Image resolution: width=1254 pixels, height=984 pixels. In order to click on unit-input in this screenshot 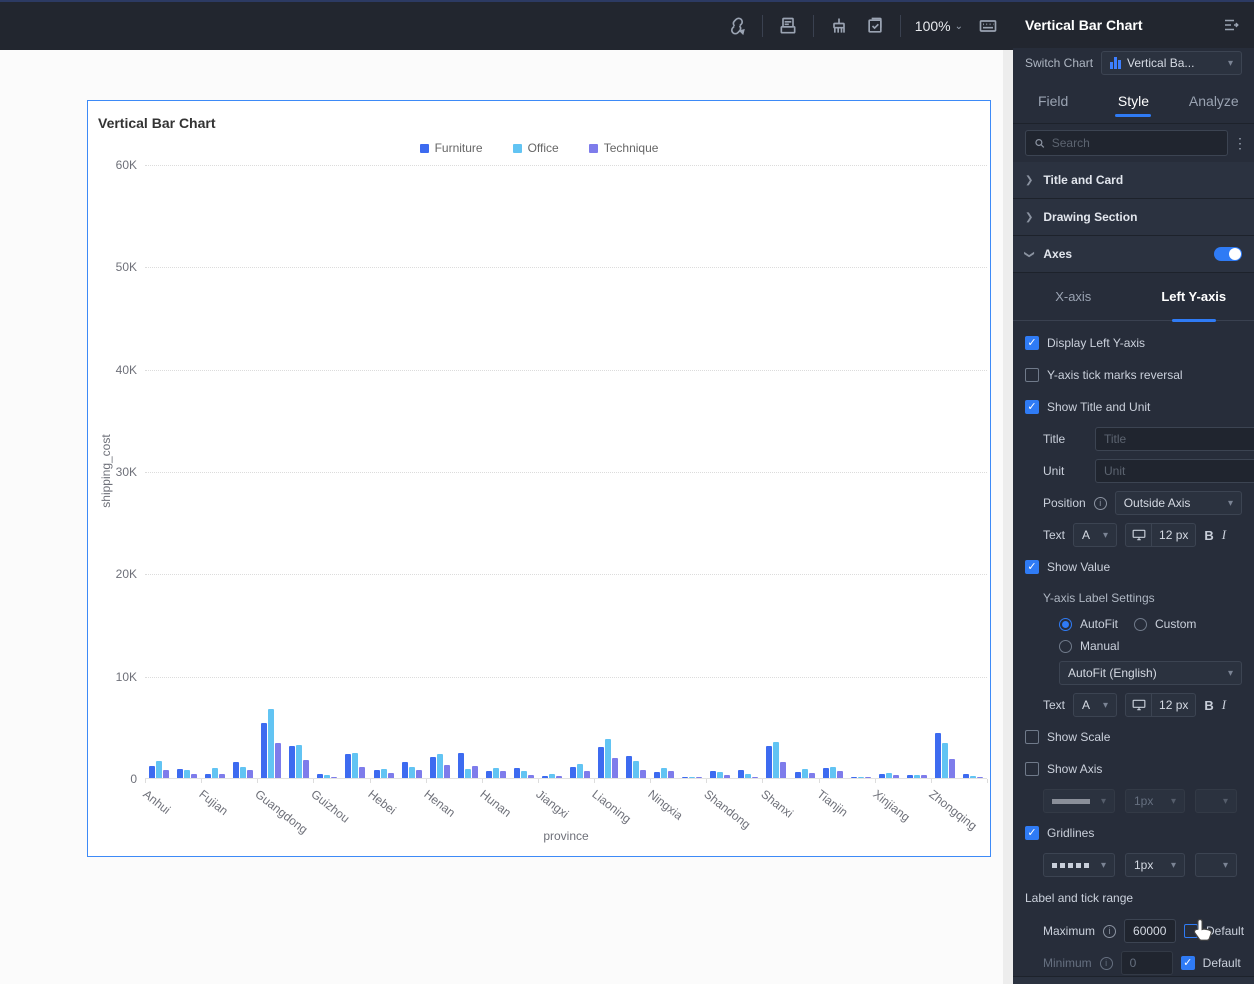, I will do `click(1174, 471)`.